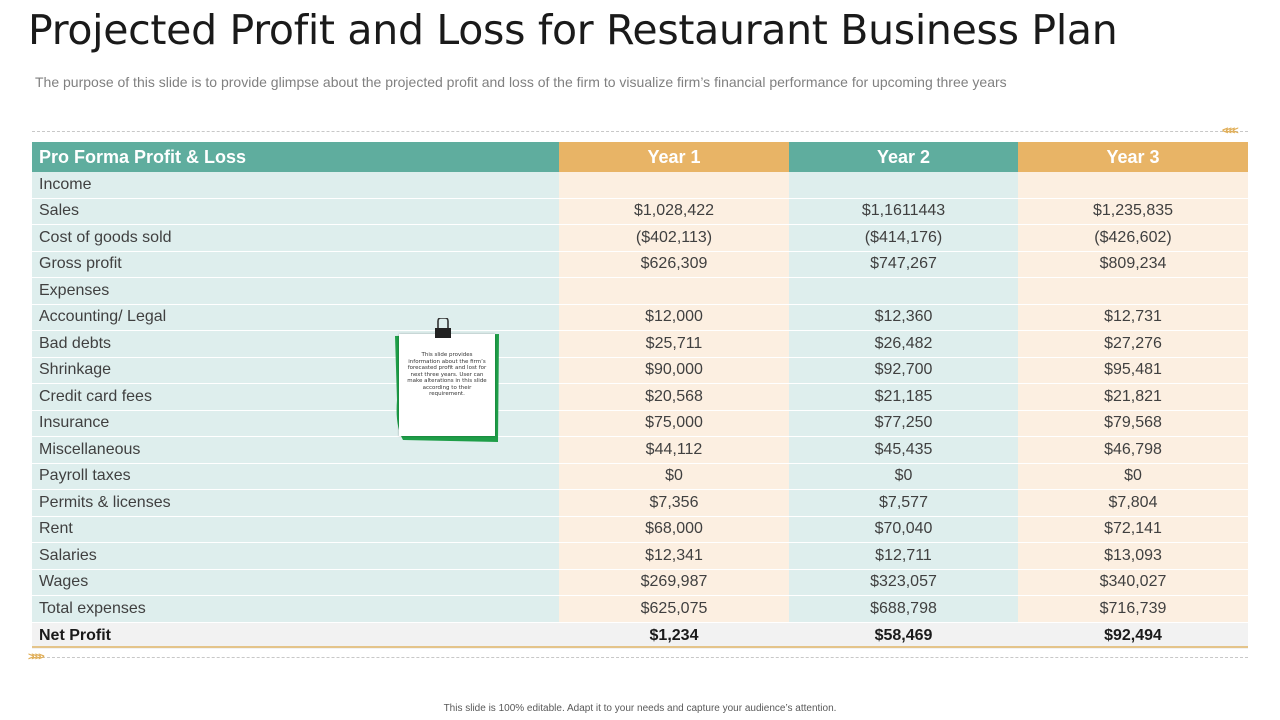  I want to click on year-3-value: $13,093, so click(1133, 556).